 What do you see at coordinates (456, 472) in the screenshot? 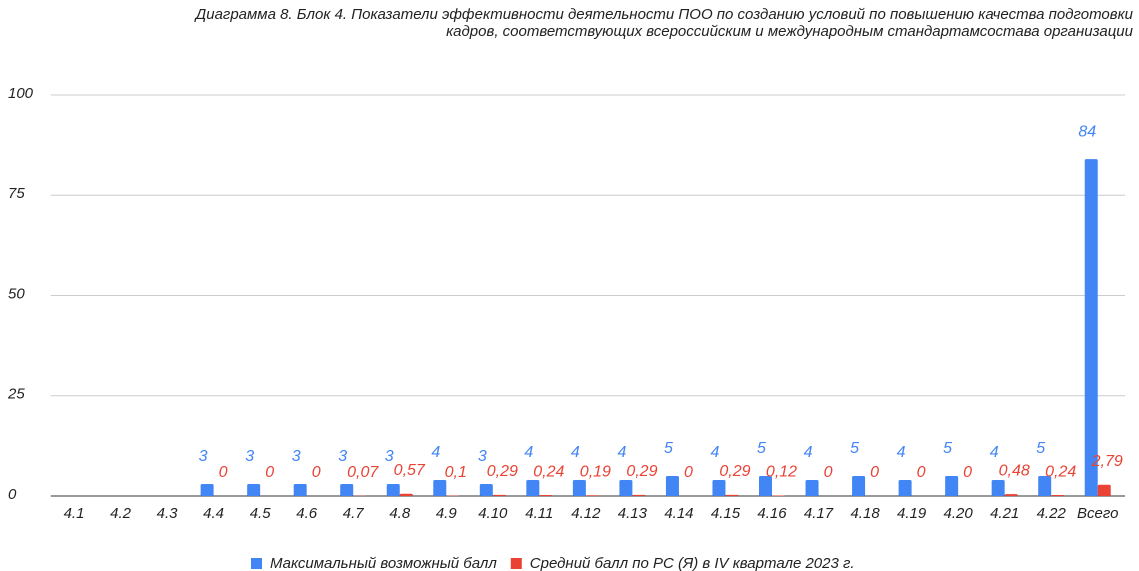
I see `data-label: 0,1` at bounding box center [456, 472].